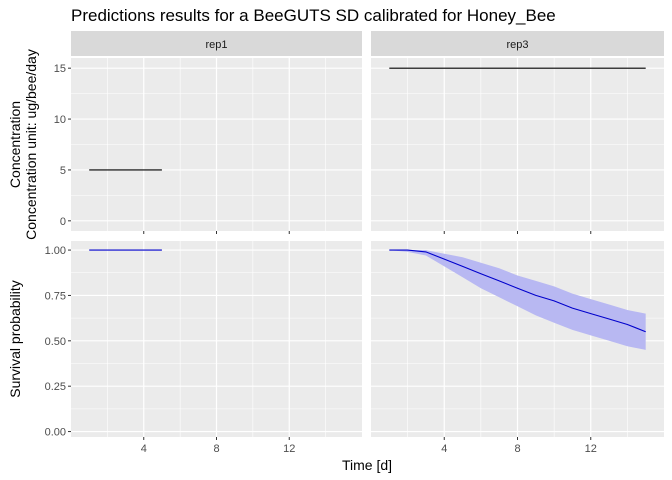  What do you see at coordinates (367, 465) in the screenshot?
I see `x-axis-title: Time [d]` at bounding box center [367, 465].